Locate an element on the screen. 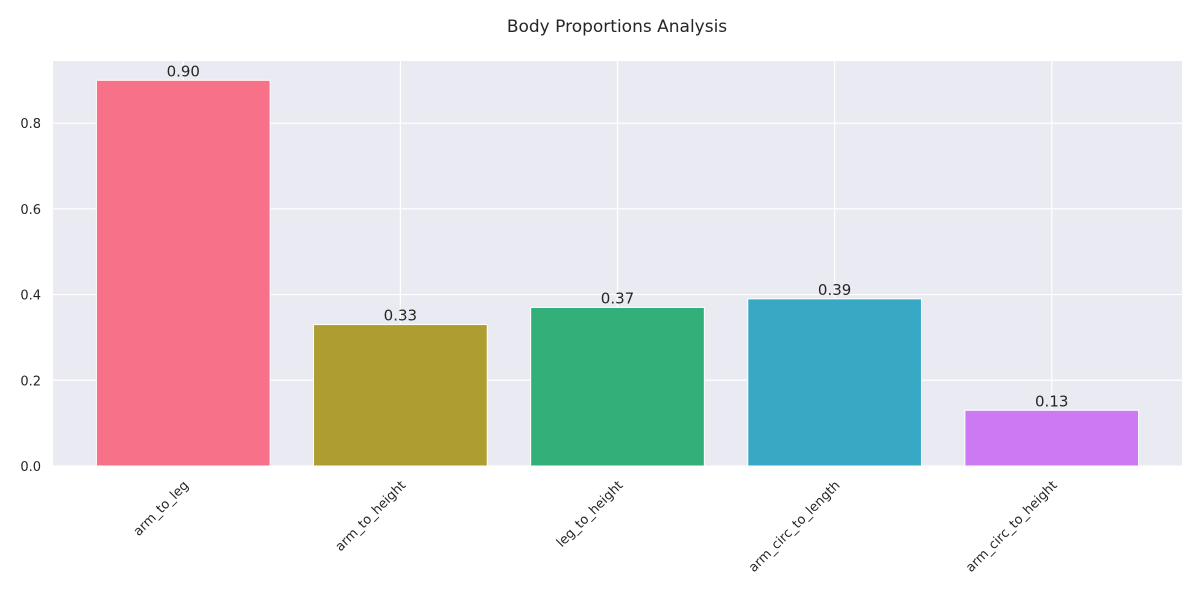 This screenshot has height=600, width=1200. chart-title: Body Proportions Analysis is located at coordinates (617, 27).